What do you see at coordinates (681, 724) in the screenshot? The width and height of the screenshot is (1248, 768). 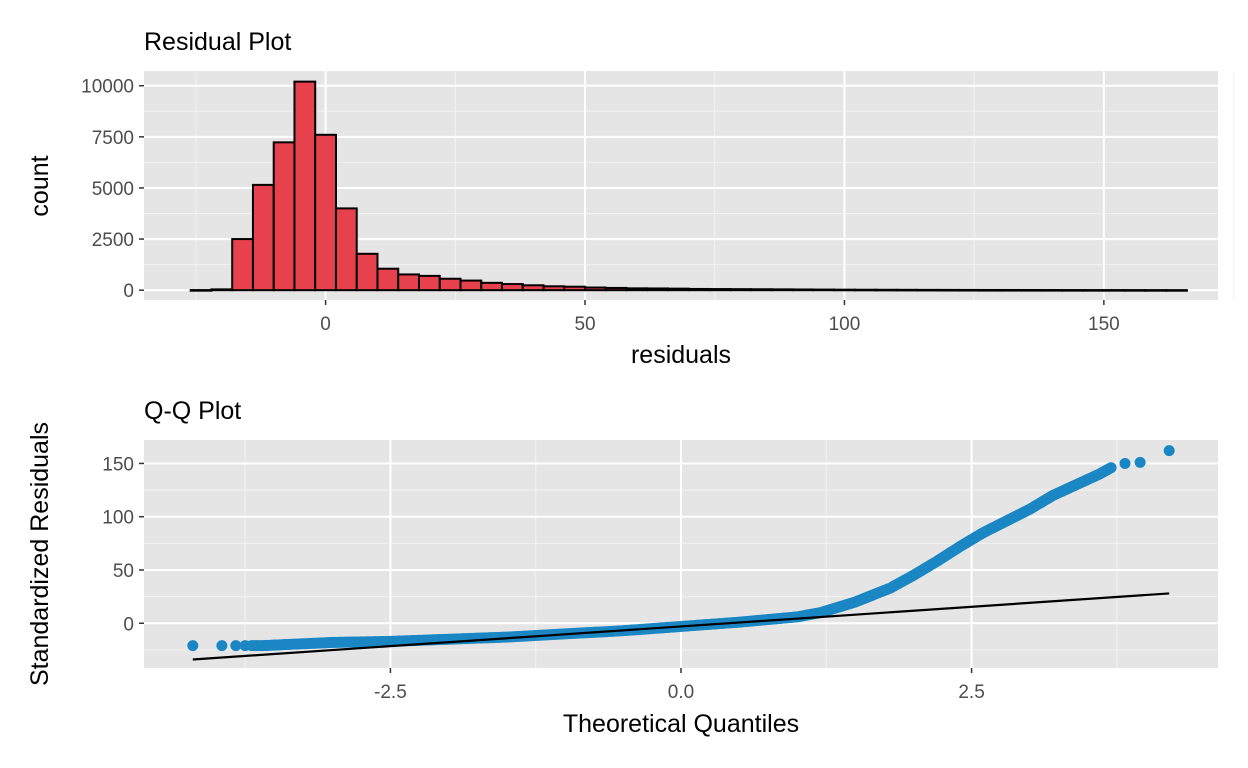 I see `qq-x-axis-title: Theoretical Quantiles` at bounding box center [681, 724].